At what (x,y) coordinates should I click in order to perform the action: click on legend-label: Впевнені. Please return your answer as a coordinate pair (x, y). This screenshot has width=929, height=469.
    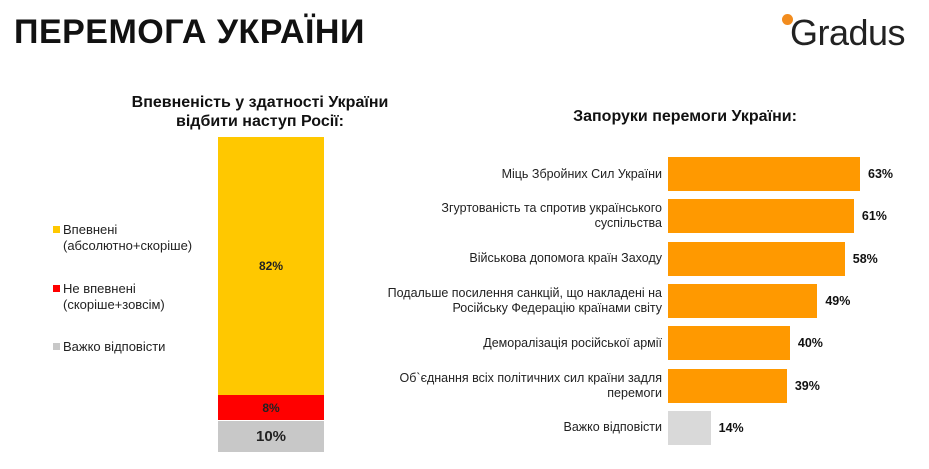
    Looking at the image, I should click on (90, 229).